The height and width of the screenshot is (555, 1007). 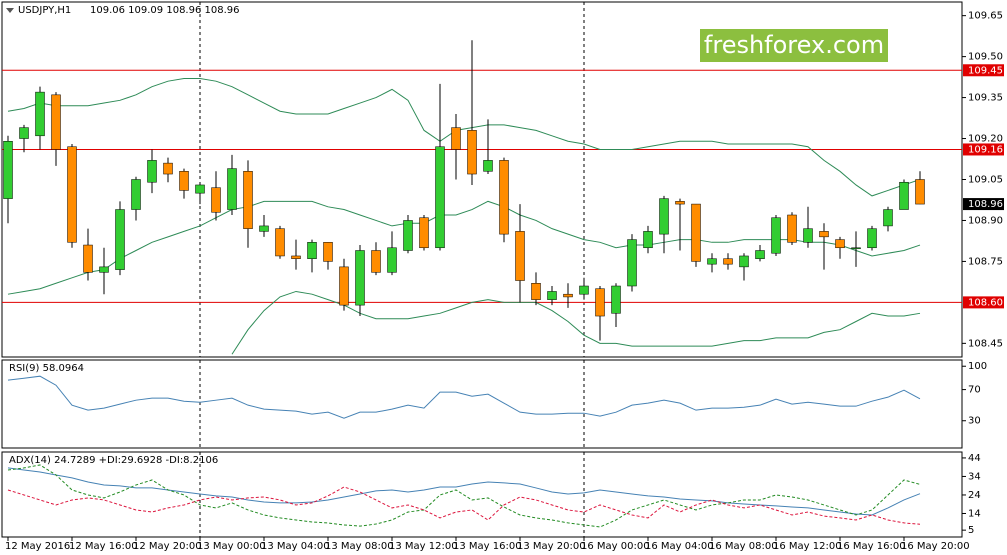 What do you see at coordinates (974, 513) in the screenshot?
I see `y-tick-label: 14` at bounding box center [974, 513].